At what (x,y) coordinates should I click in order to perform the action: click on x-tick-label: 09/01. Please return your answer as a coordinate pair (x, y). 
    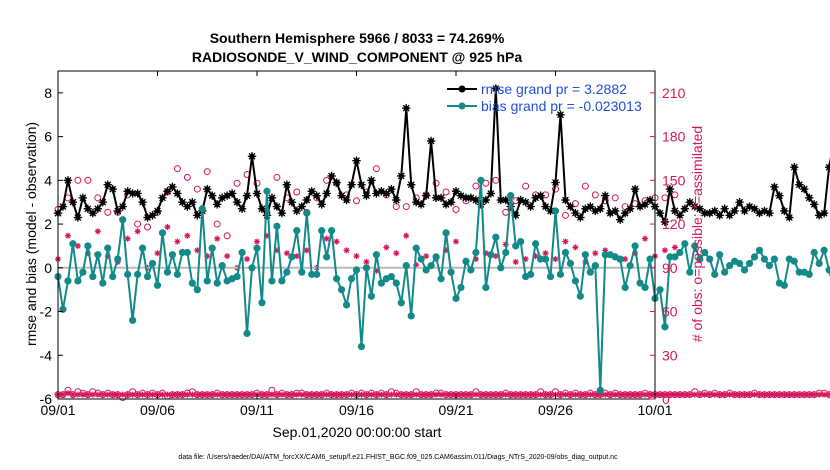
    Looking at the image, I should click on (57, 410).